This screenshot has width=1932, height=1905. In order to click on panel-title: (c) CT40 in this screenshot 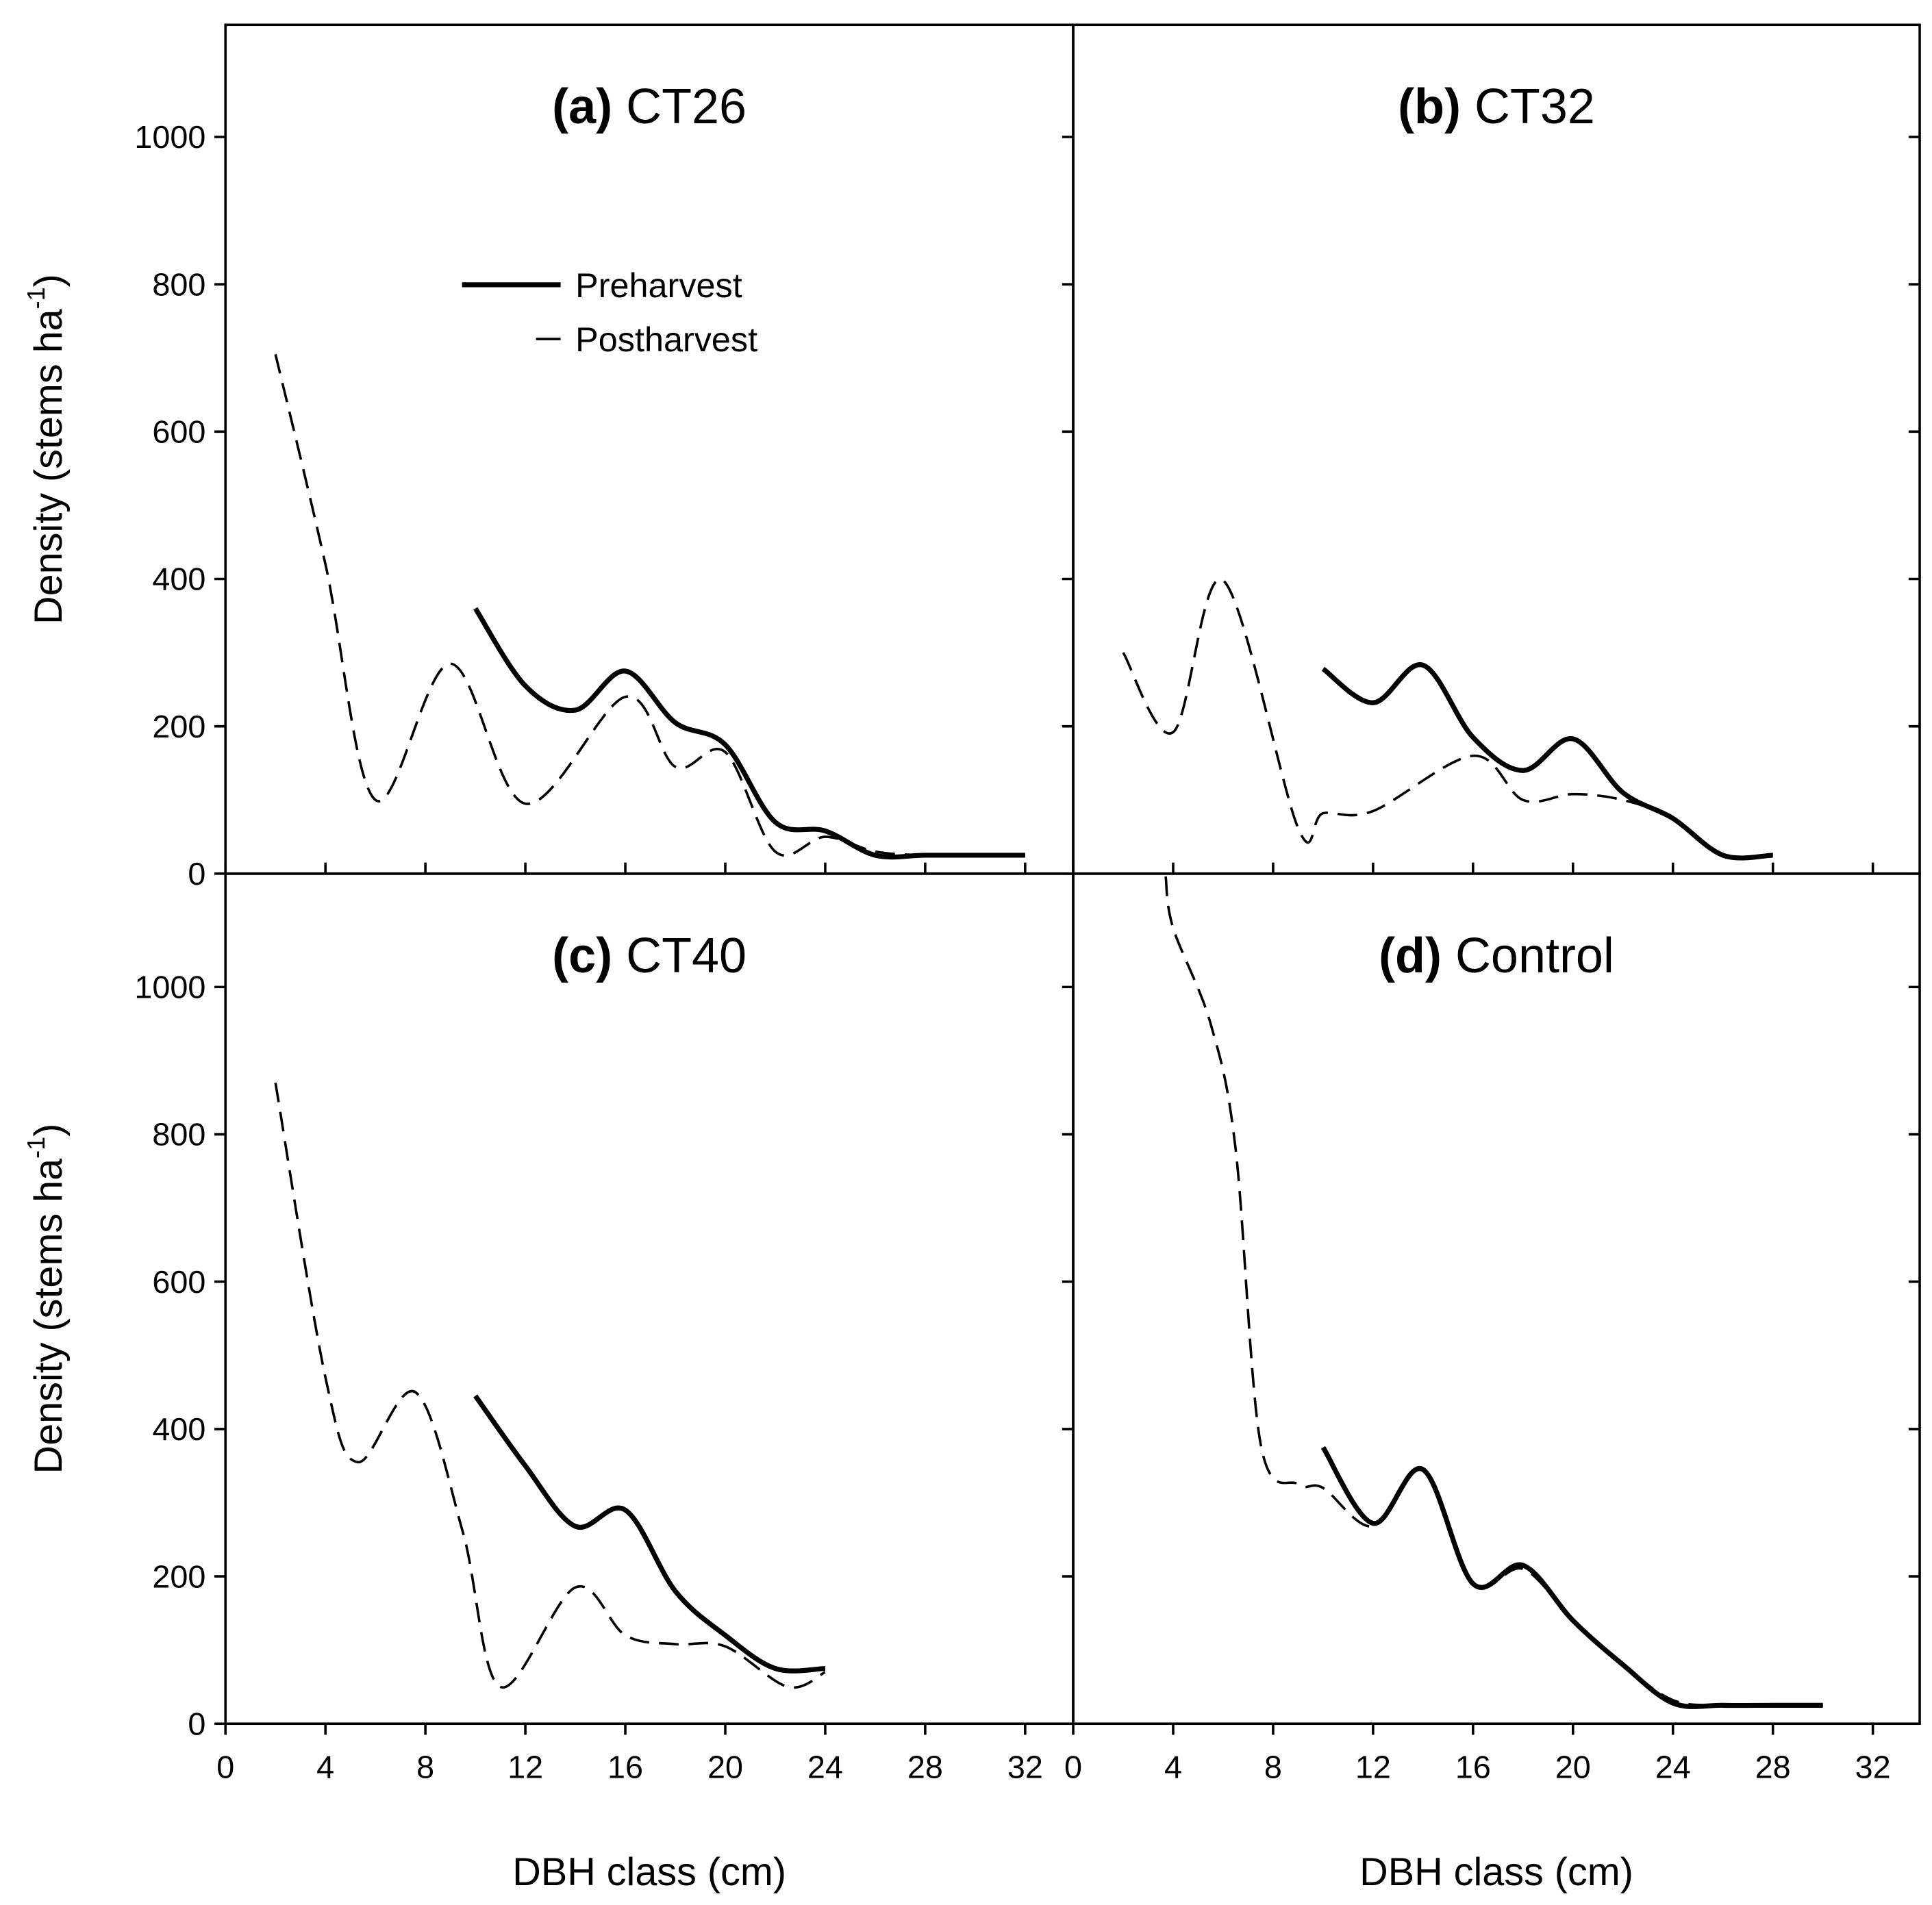, I will do `click(649, 956)`.